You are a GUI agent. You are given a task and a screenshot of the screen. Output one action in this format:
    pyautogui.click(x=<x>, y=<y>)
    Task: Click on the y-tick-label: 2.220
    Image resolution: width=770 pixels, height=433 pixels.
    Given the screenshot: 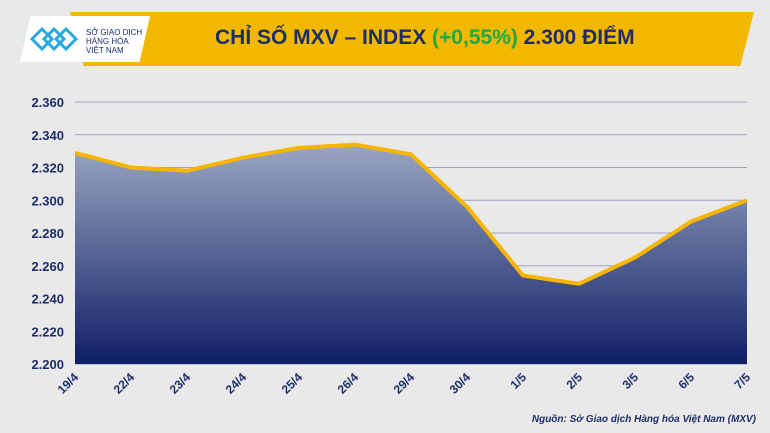 What is the action you would take?
    pyautogui.click(x=47, y=331)
    